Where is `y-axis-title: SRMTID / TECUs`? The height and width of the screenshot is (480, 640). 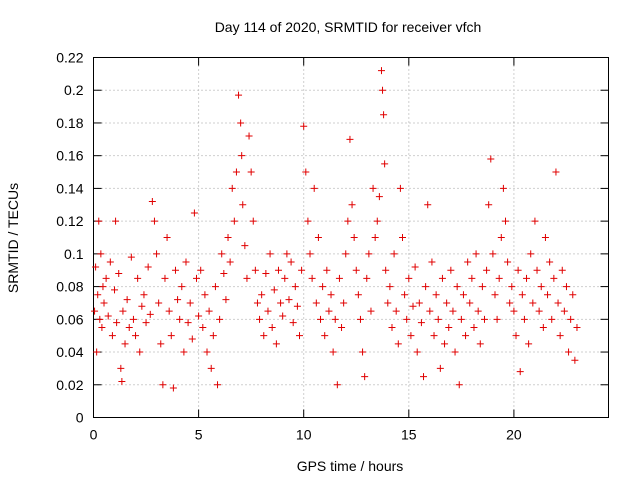
y-axis-title: SRMTID / TECUs is located at coordinates (13, 238).